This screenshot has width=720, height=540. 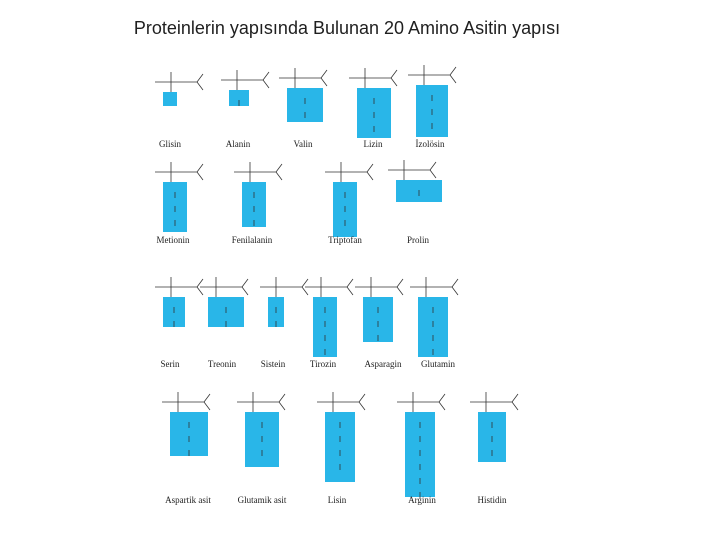 What do you see at coordinates (170, 144) in the screenshot?
I see `amino-acid-name: Glisin` at bounding box center [170, 144].